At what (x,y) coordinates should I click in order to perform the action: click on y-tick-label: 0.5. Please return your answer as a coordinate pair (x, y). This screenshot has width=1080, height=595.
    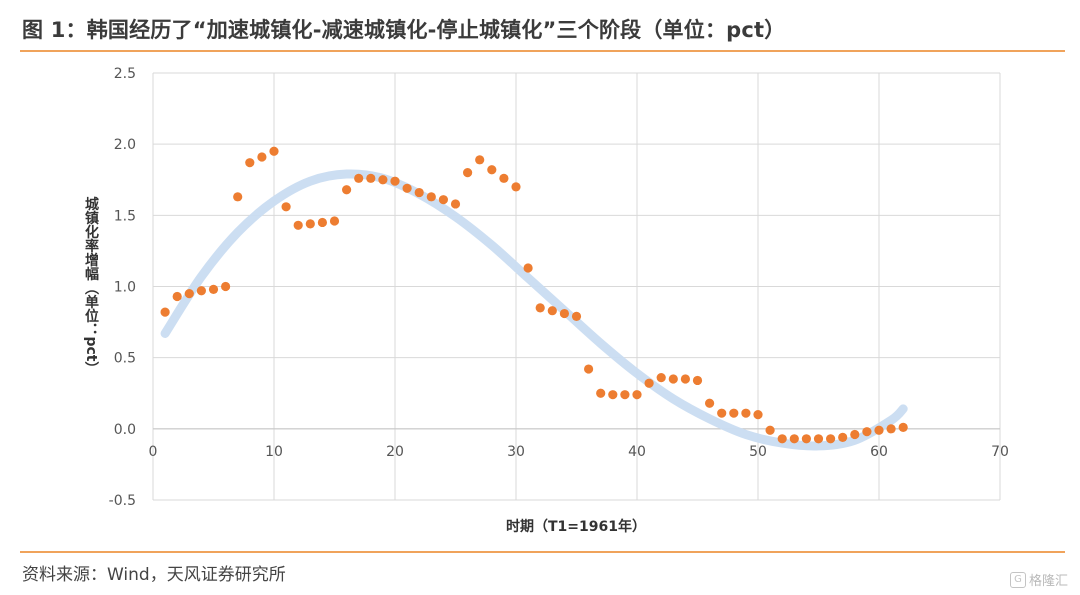
    Looking at the image, I should click on (125, 359).